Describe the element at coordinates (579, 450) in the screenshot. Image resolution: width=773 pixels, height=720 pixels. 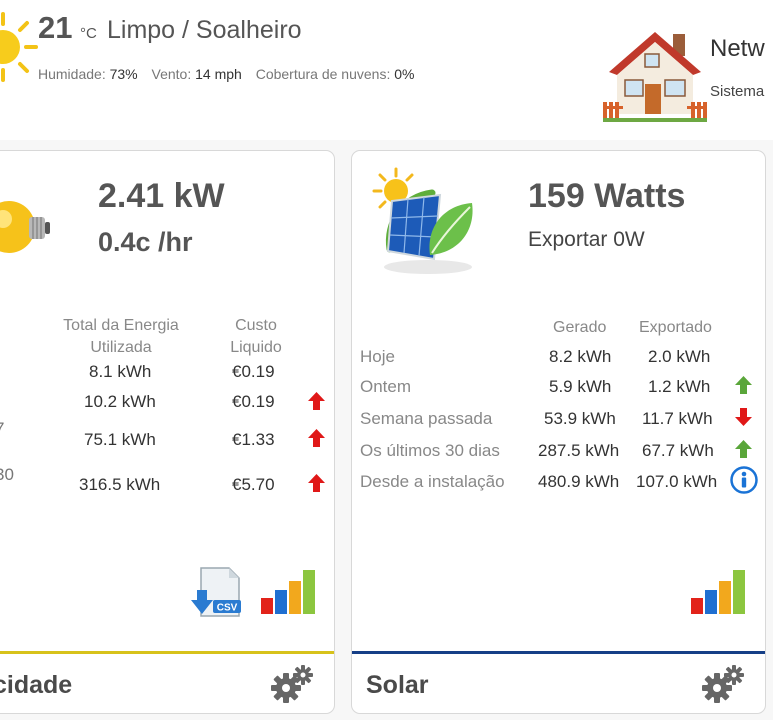
I see `generated-last-30-days: 287.5 kWh` at that location.